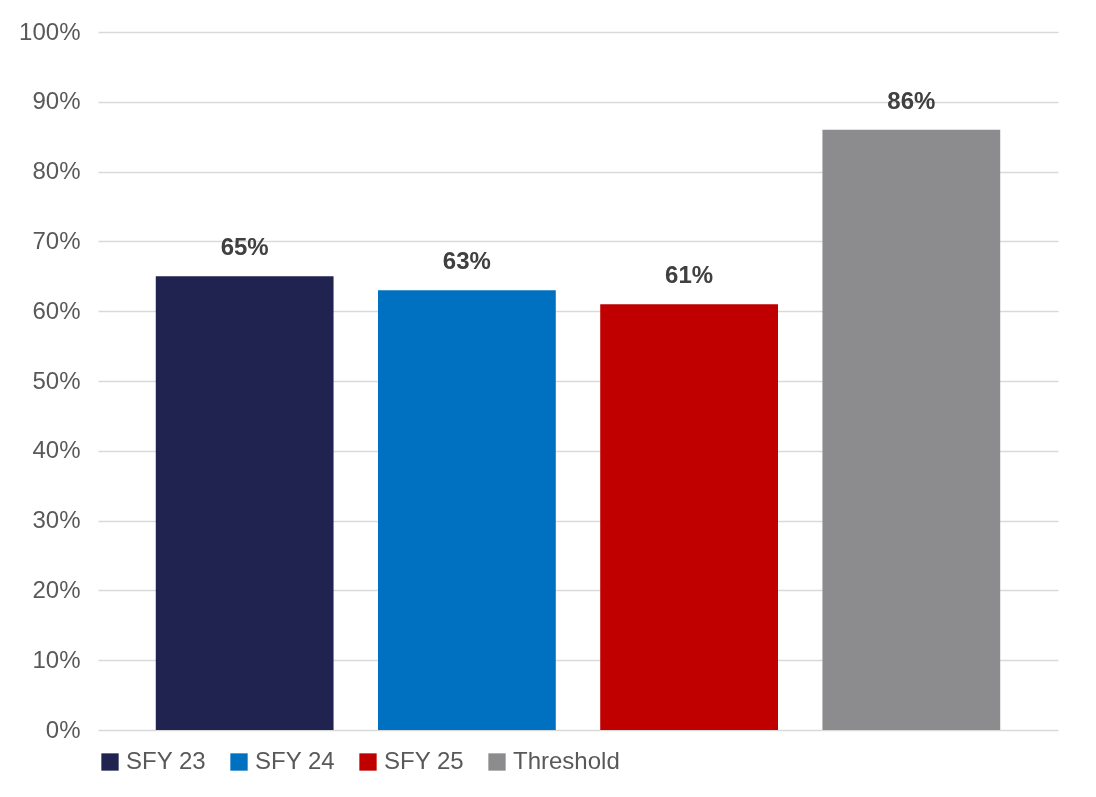  Describe the element at coordinates (911, 100) in the screenshot. I see `data-label: 86%` at that location.